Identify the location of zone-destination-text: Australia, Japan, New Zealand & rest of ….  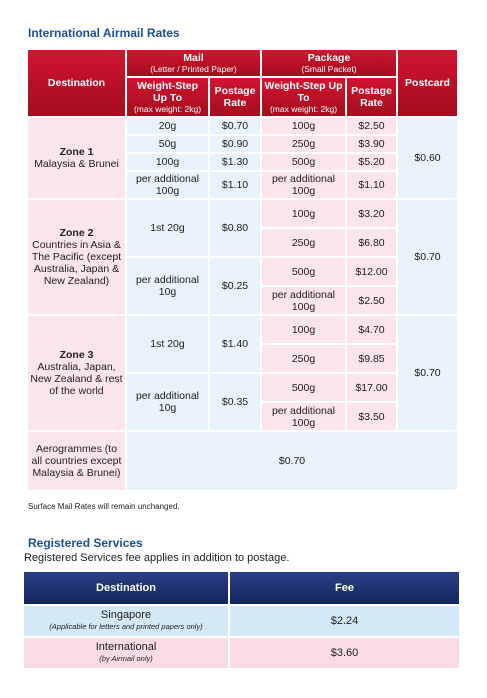
(76, 379).